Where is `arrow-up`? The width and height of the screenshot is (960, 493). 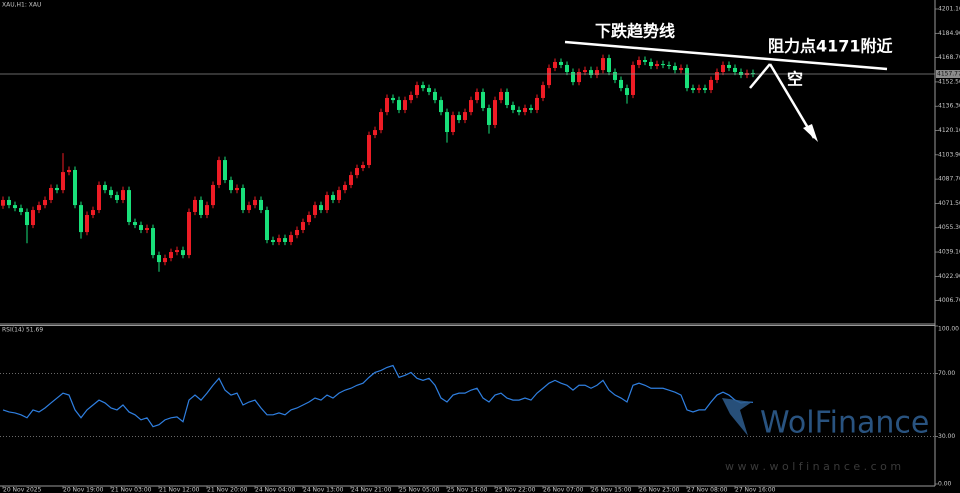 arrow-up is located at coordinates (760, 76).